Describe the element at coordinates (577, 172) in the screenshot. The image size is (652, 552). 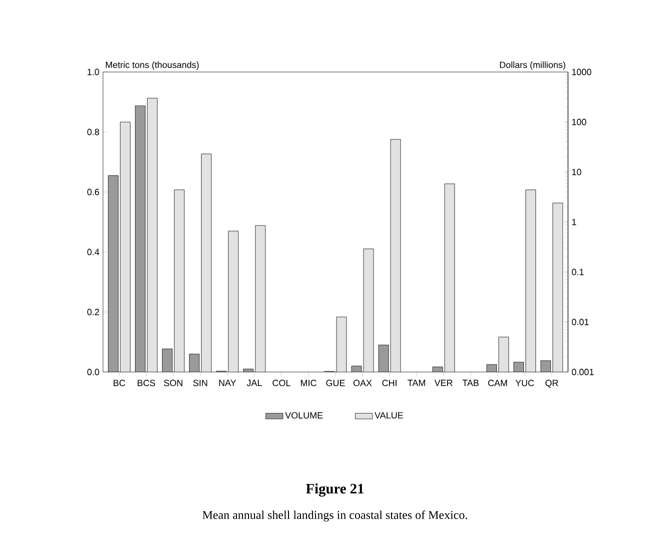
I see `y2-tick-label: 10` at that location.